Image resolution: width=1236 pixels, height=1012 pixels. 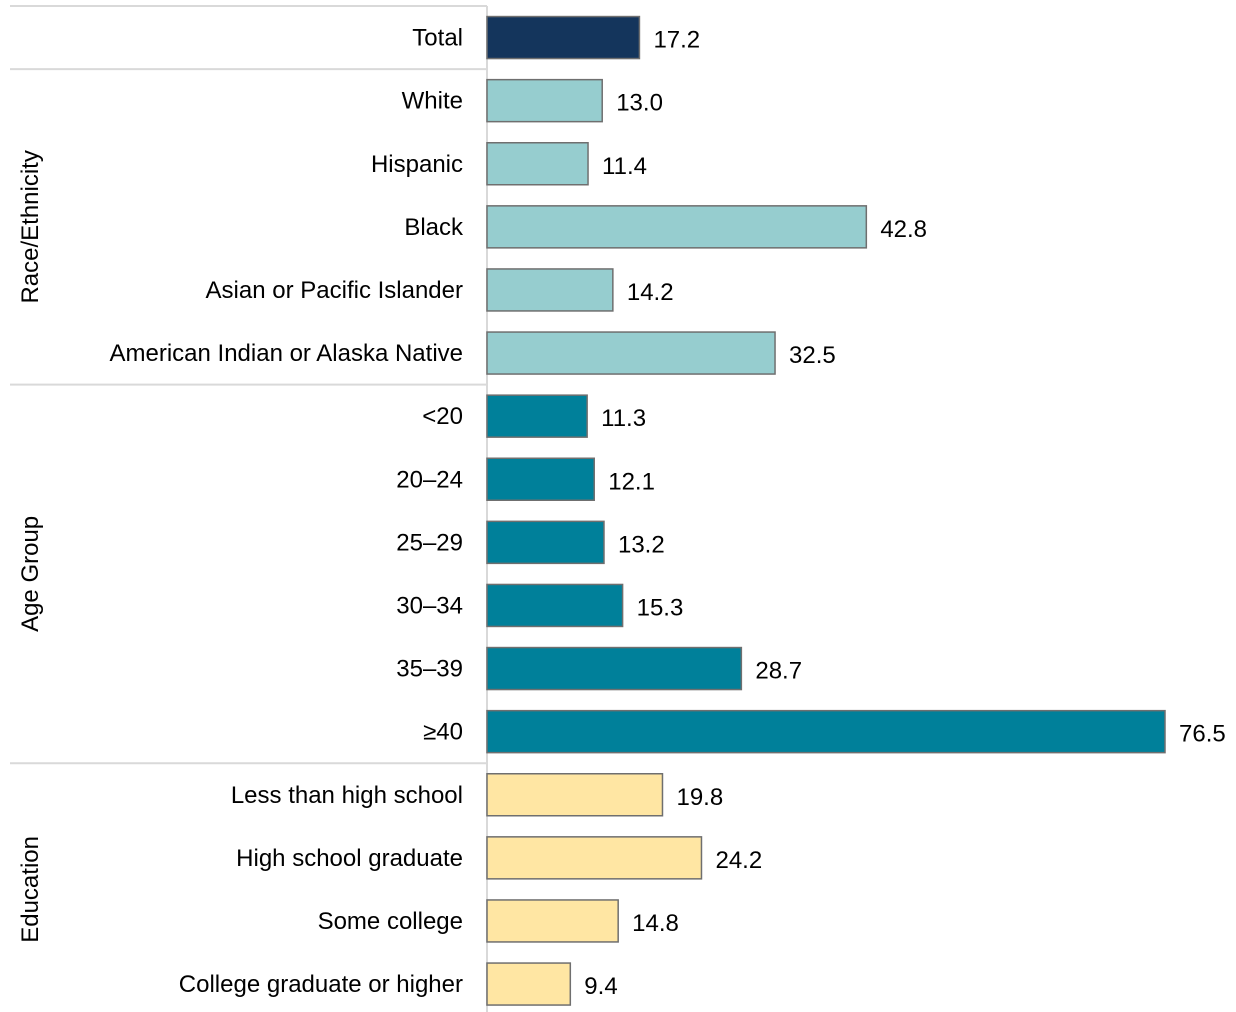 What do you see at coordinates (30, 226) in the screenshot?
I see `group-label-race-ethnicity: Race/Ethnicity` at bounding box center [30, 226].